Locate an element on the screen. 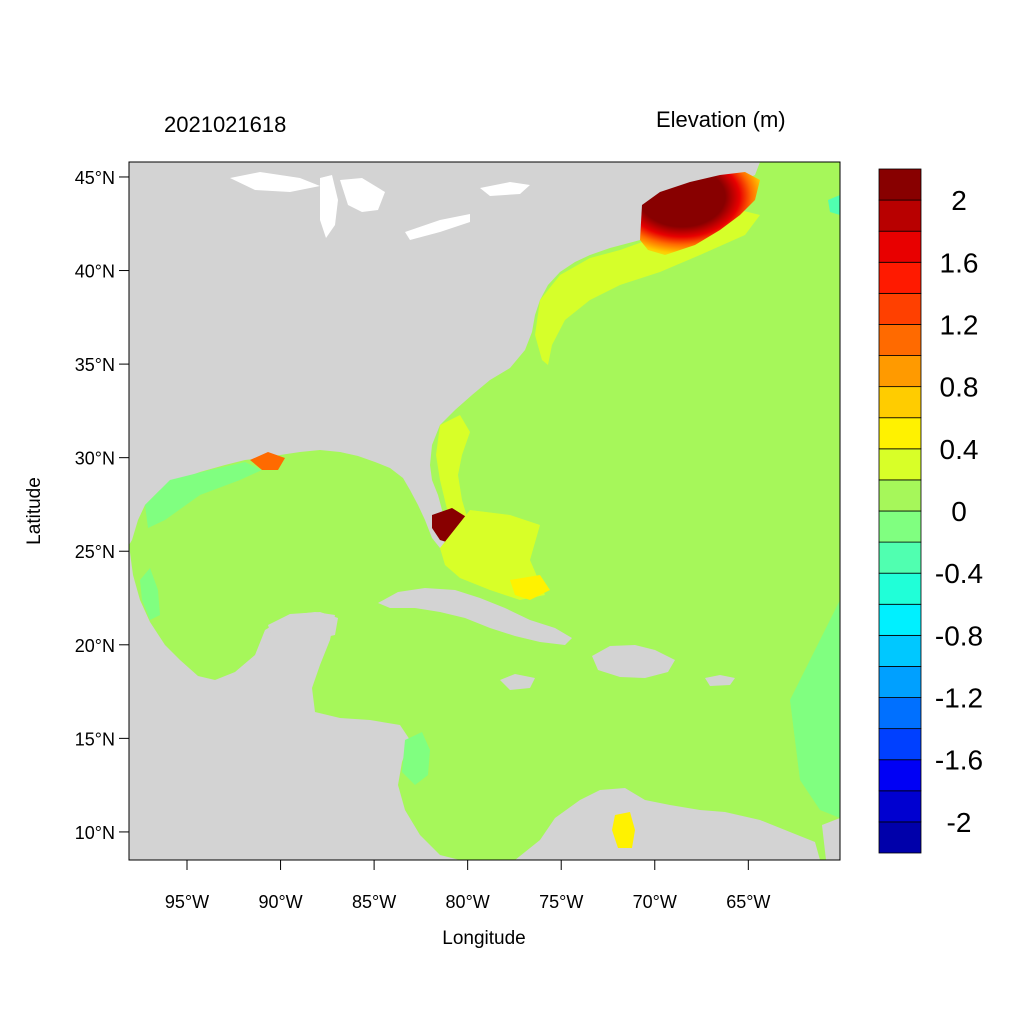 The height and width of the screenshot is (1024, 1024). colorbar-label: 0.8 is located at coordinates (959, 387).